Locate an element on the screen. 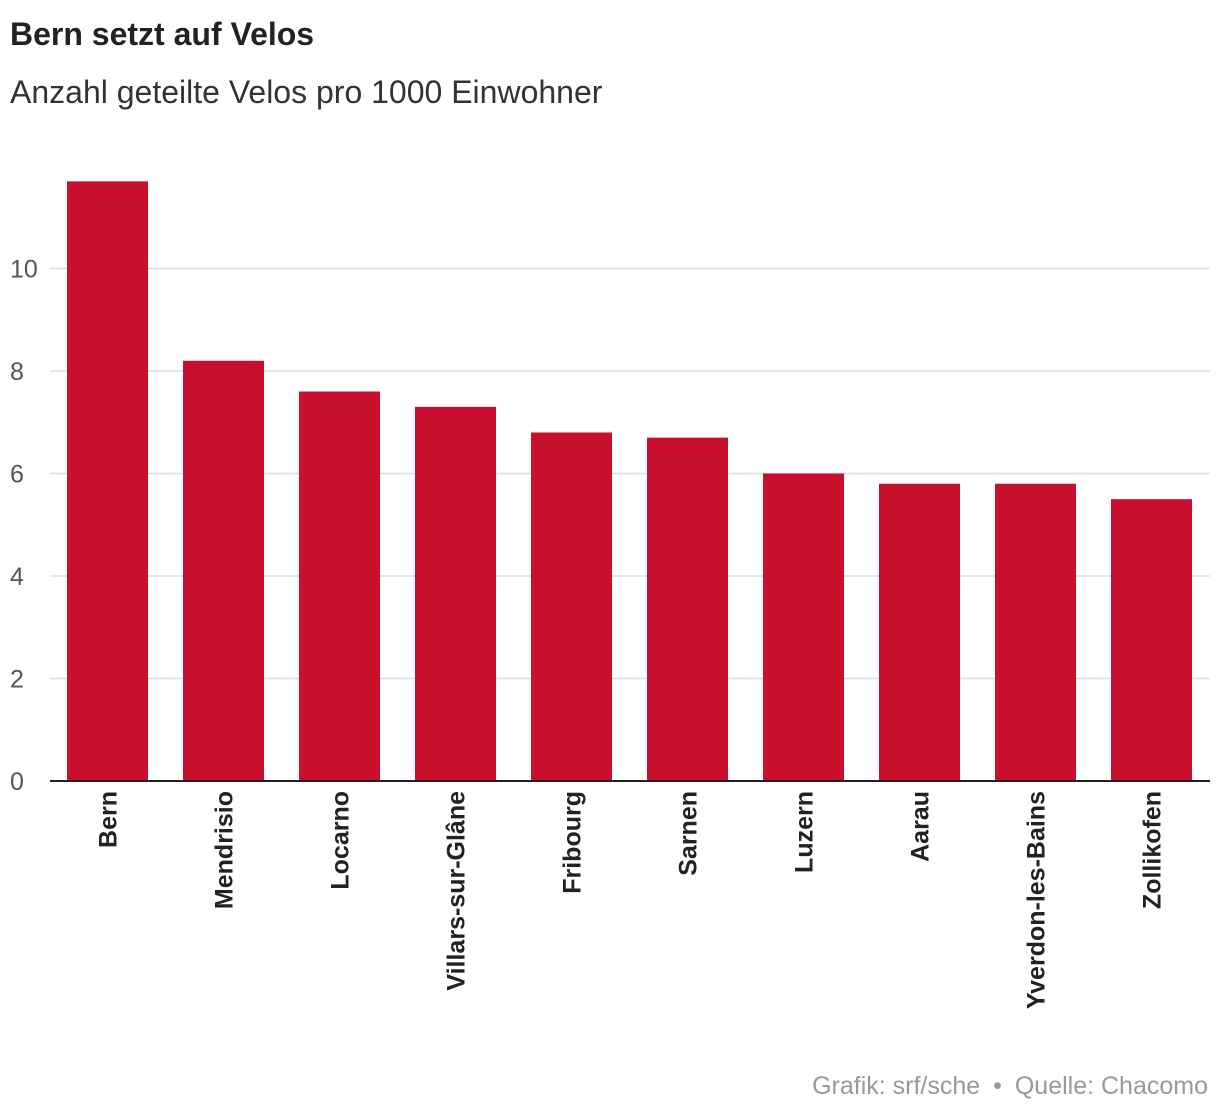 The width and height of the screenshot is (1220, 1120). bar-zollikofen is located at coordinates (1151, 640).